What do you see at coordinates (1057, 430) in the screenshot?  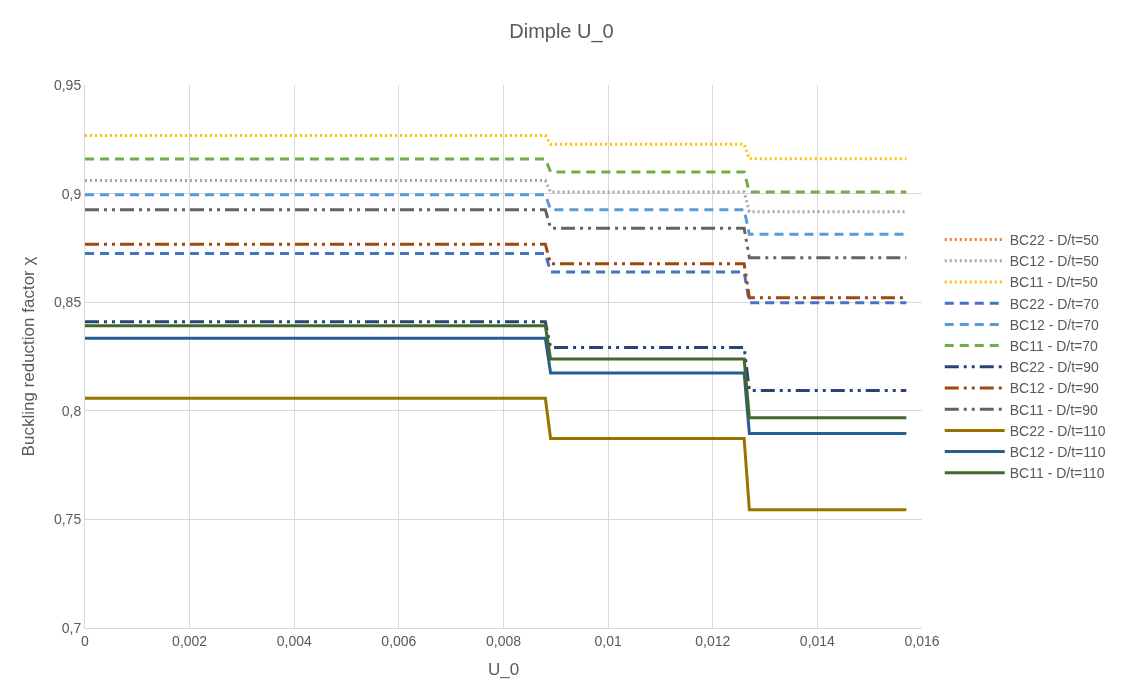 I see `legend-label: BC22 - D/t=110` at bounding box center [1057, 430].